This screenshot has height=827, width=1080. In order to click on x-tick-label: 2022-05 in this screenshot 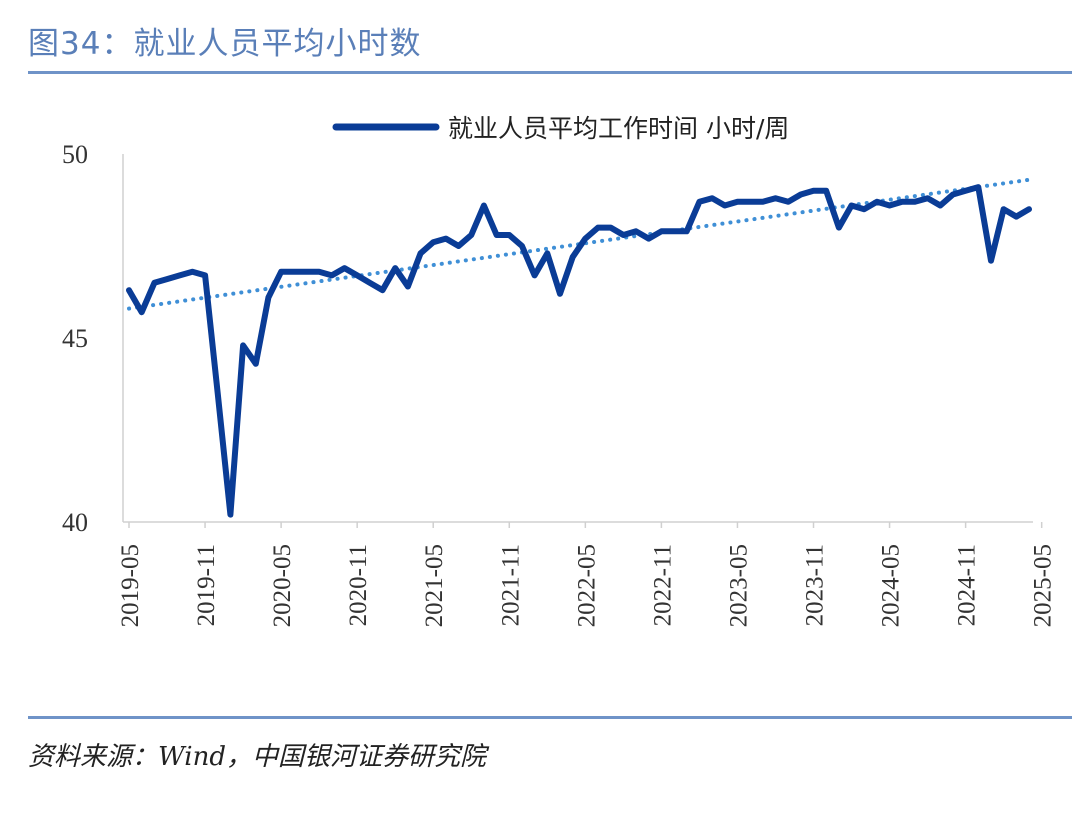, I will do `click(586, 585)`.